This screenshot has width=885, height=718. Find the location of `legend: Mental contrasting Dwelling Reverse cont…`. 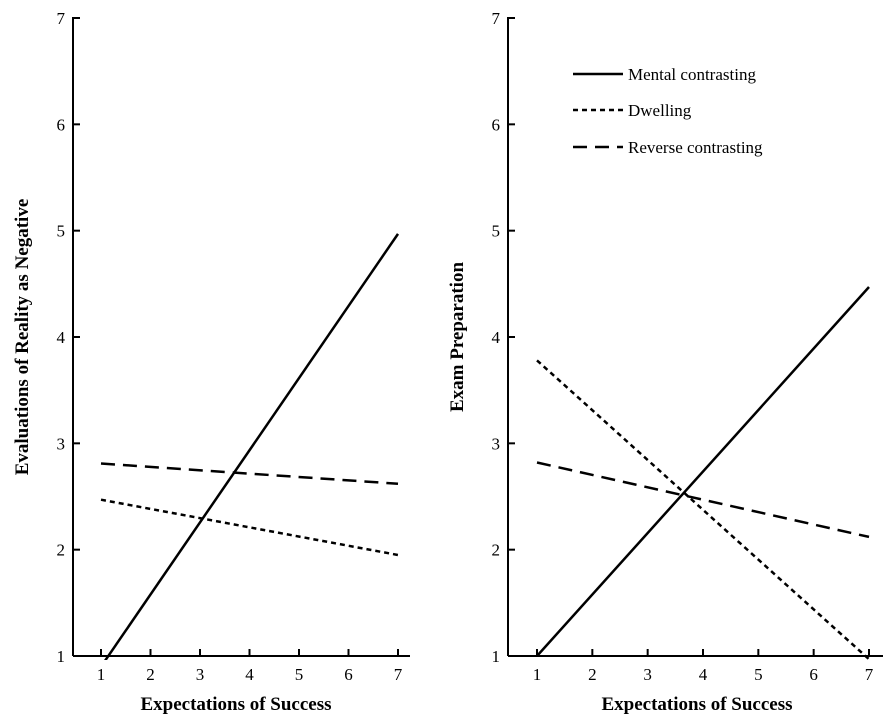

legend: Mental contrasting Dwelling Reverse cont… is located at coordinates (668, 111).